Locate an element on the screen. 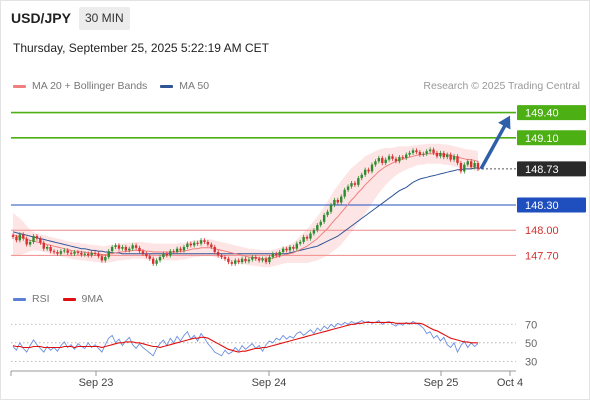 This screenshot has width=590, height=400. legend-label-rsi: RSI is located at coordinates (41, 299).